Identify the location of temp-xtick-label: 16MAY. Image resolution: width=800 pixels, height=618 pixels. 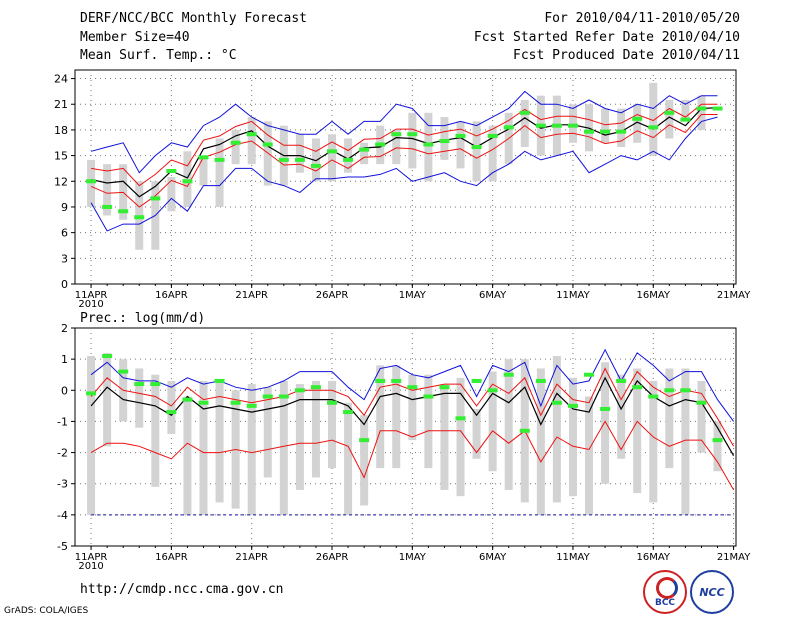
(654, 295).